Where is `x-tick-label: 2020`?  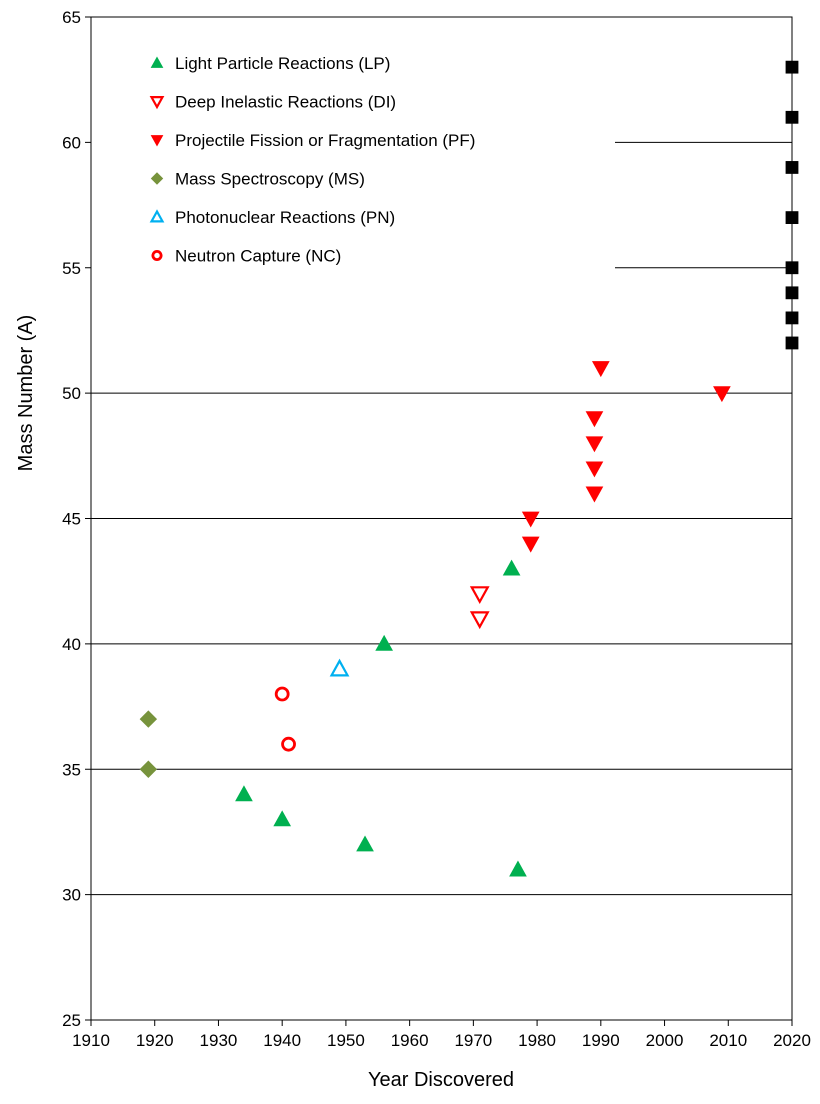 x-tick-label: 2020 is located at coordinates (792, 1040).